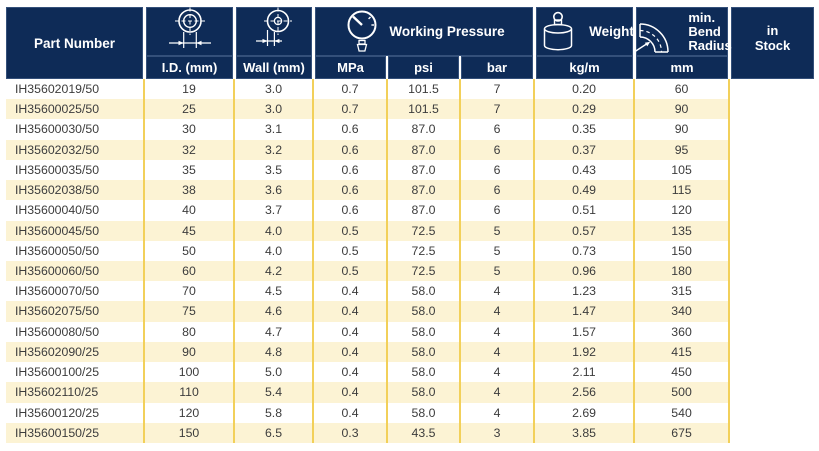 The image size is (819, 451). I want to click on bend-radius-cell: 135, so click(681, 230).